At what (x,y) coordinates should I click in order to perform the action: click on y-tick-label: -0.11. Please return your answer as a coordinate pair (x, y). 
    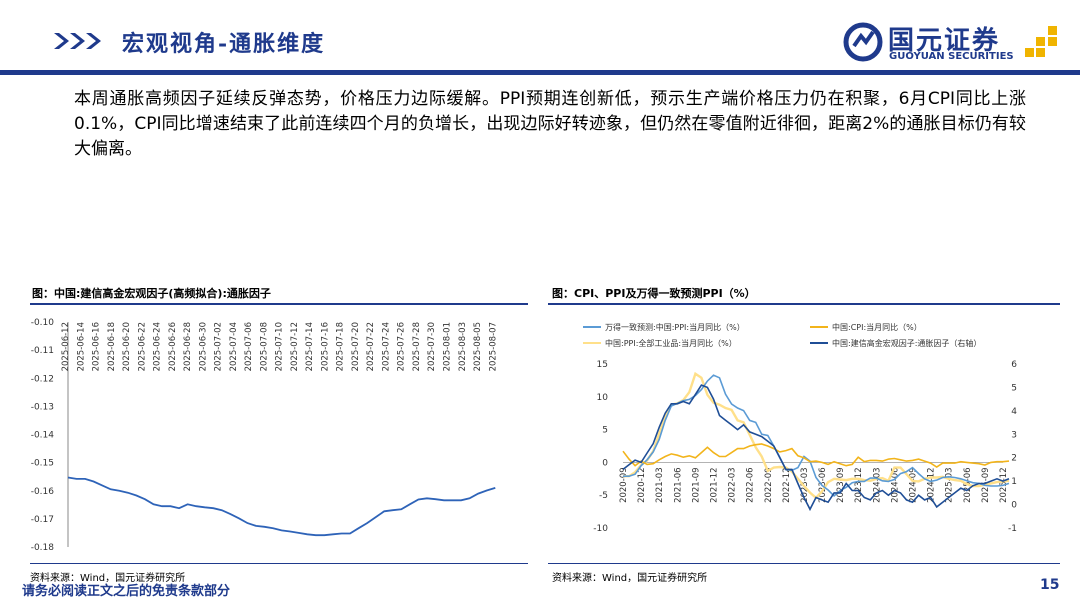
    Looking at the image, I should click on (42, 351).